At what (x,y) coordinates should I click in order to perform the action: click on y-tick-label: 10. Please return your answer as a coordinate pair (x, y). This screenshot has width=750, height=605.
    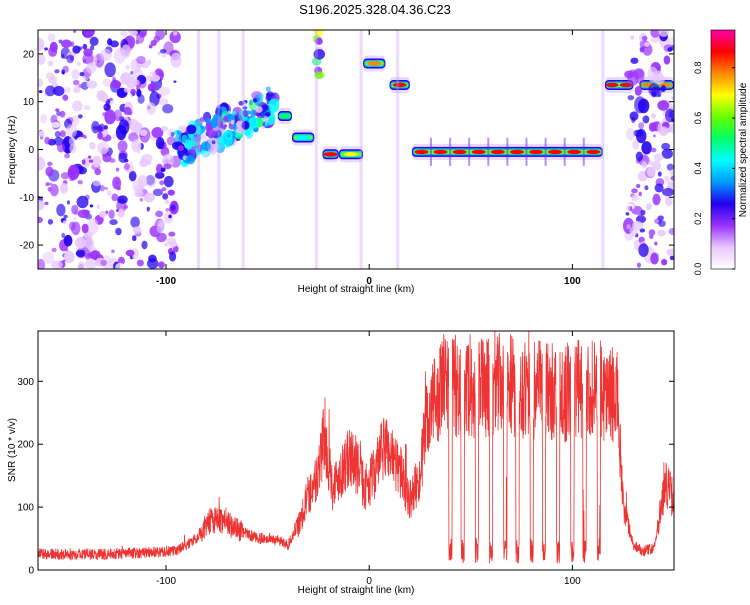
    Looking at the image, I should click on (29, 102).